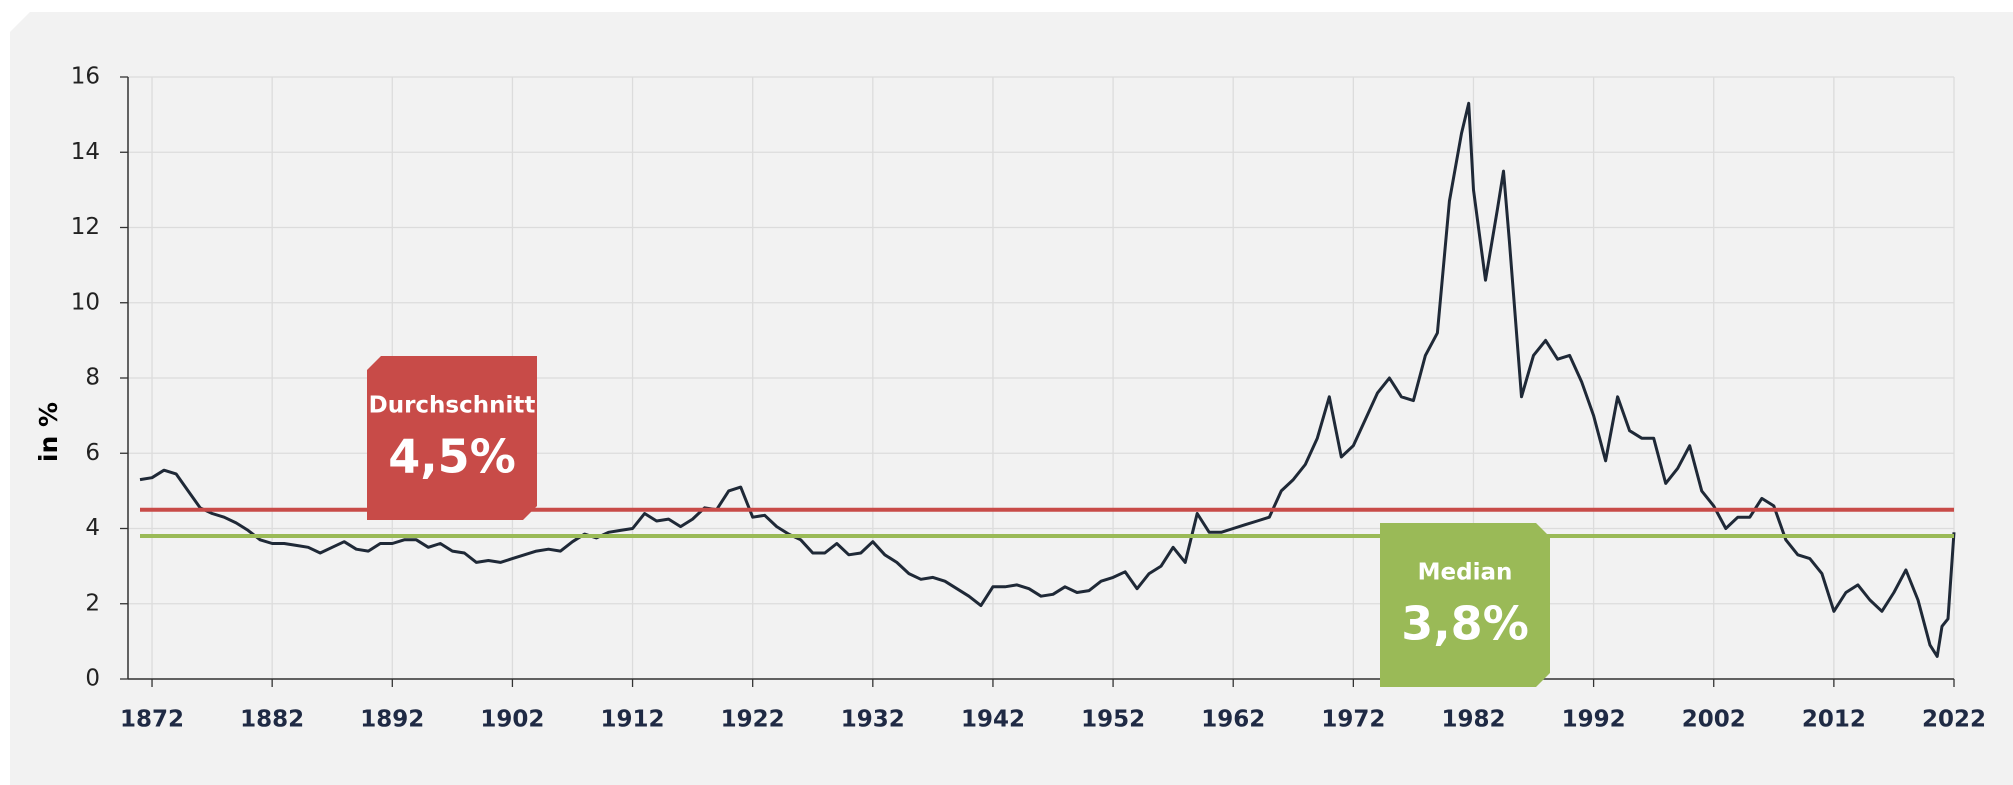  I want to click on y-tick-label: 16, so click(85, 77).